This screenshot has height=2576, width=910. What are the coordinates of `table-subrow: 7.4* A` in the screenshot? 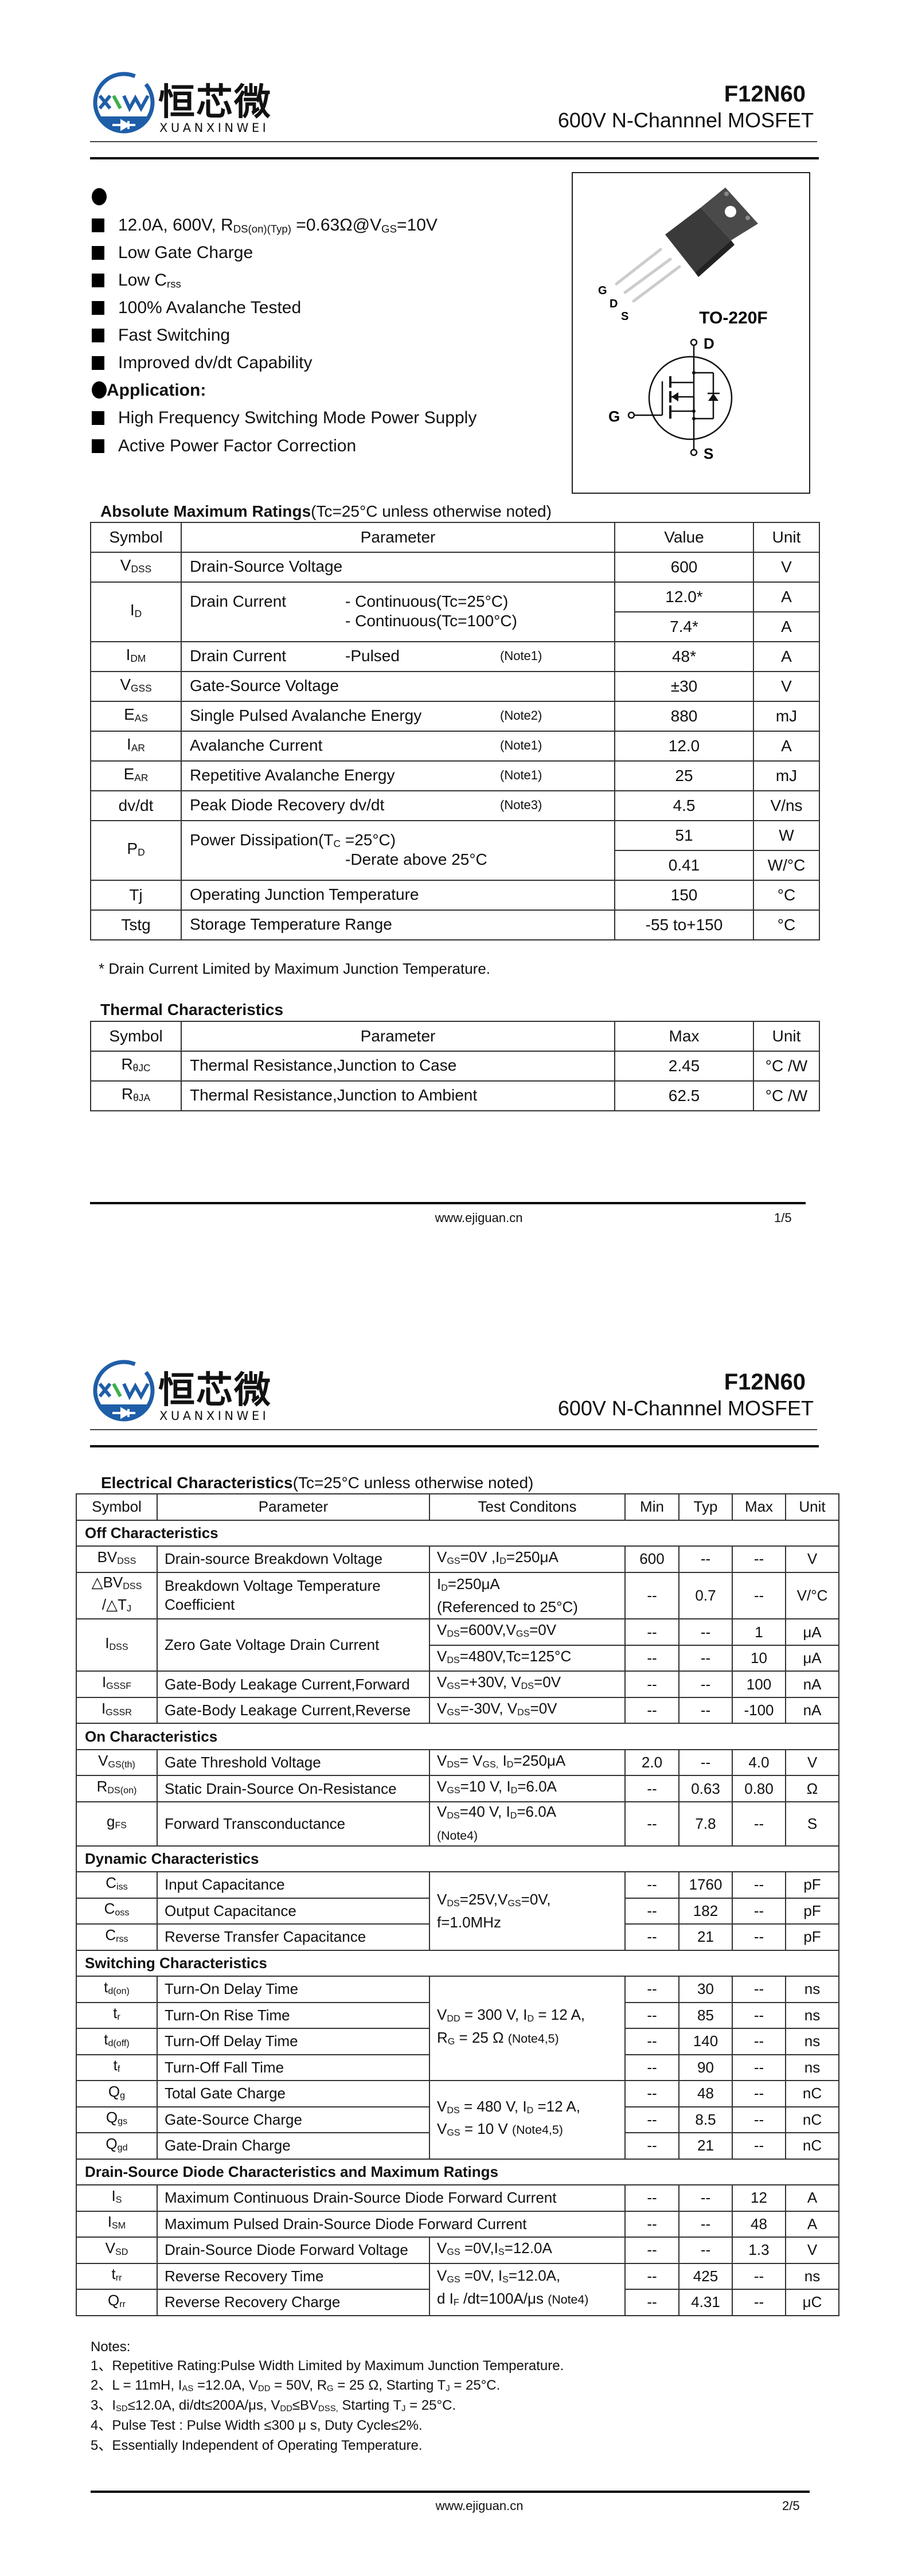 It's located at (455, 627).